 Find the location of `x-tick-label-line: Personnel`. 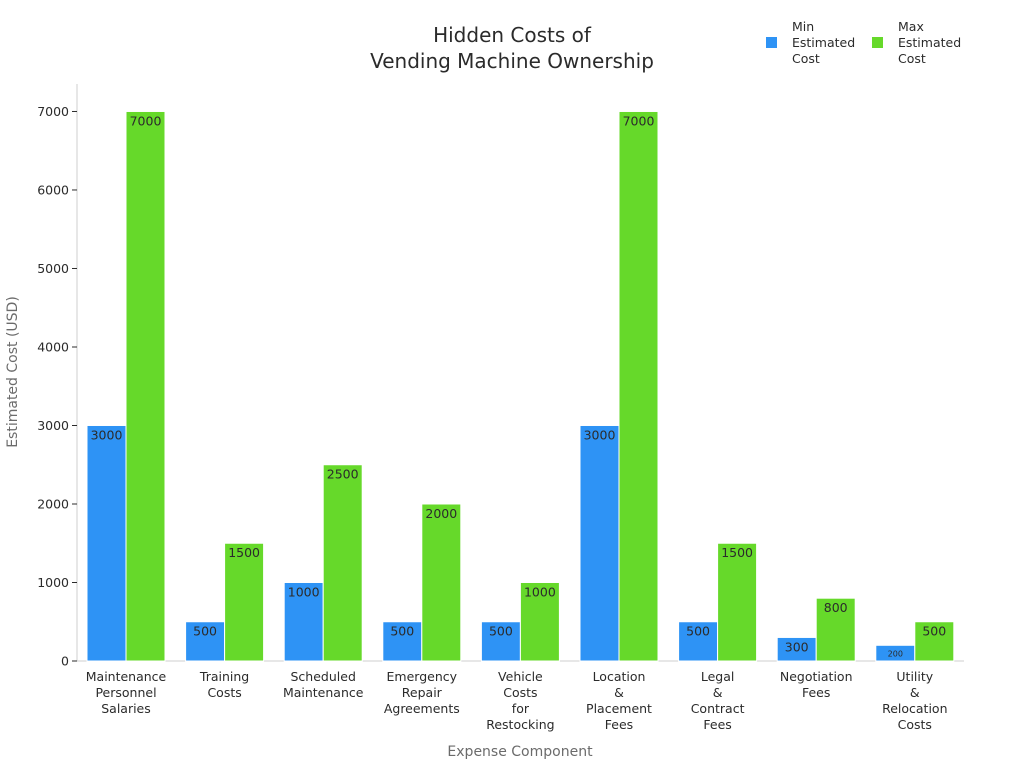

x-tick-label-line: Personnel is located at coordinates (125, 692).